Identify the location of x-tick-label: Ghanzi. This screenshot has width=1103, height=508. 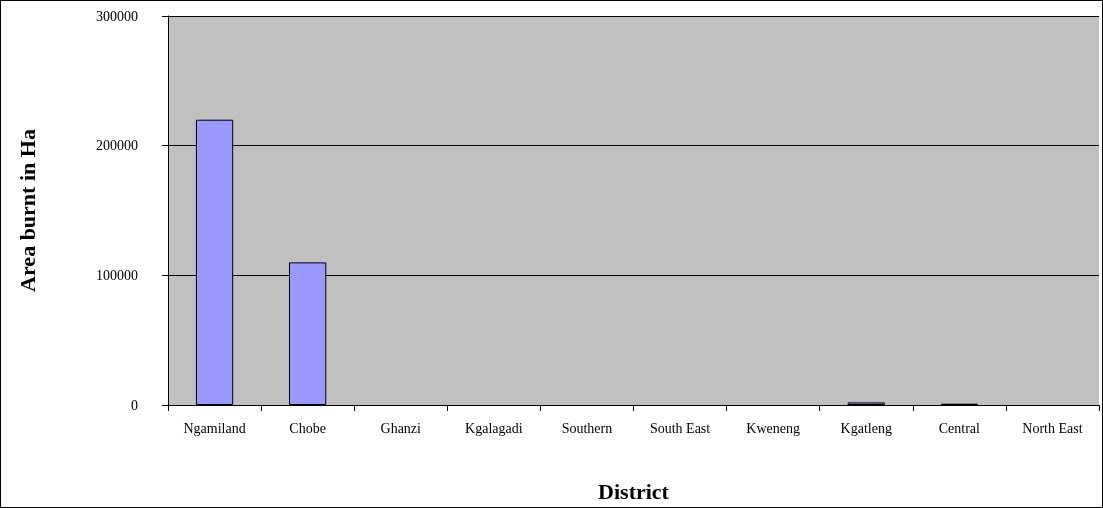
(401, 428).